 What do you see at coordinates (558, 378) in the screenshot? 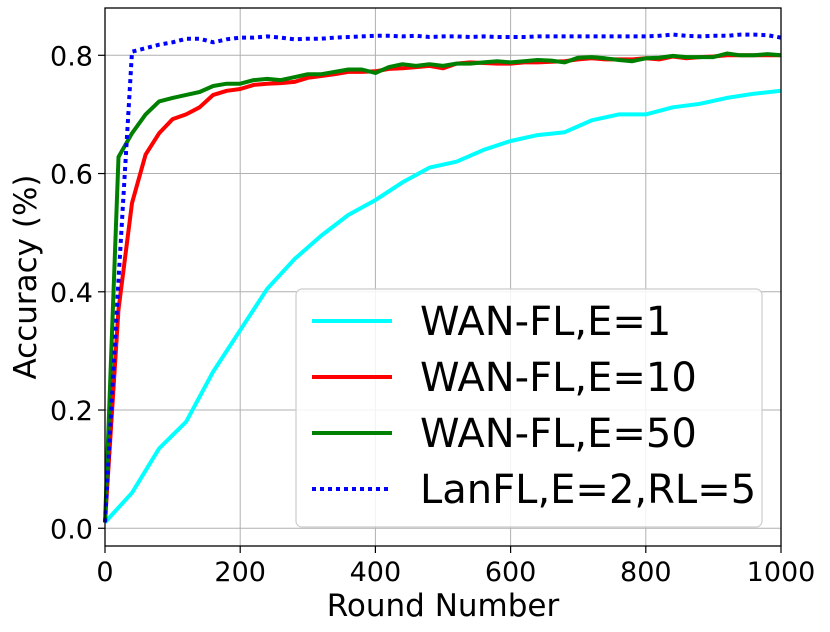
I see `legend-label-1: WAN-FL,E=10` at bounding box center [558, 378].